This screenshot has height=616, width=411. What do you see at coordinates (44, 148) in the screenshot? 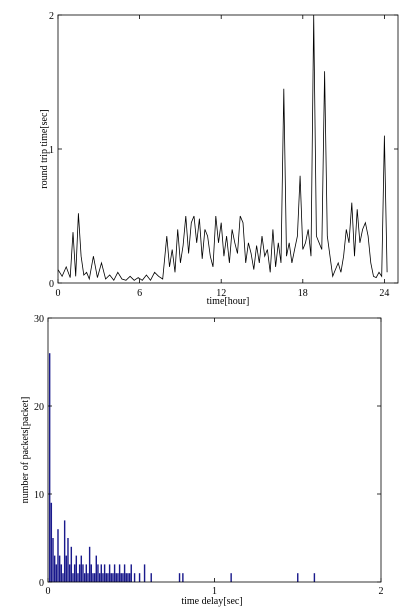
I see `rtt-y-label: round trip time[sec]` at bounding box center [44, 148].